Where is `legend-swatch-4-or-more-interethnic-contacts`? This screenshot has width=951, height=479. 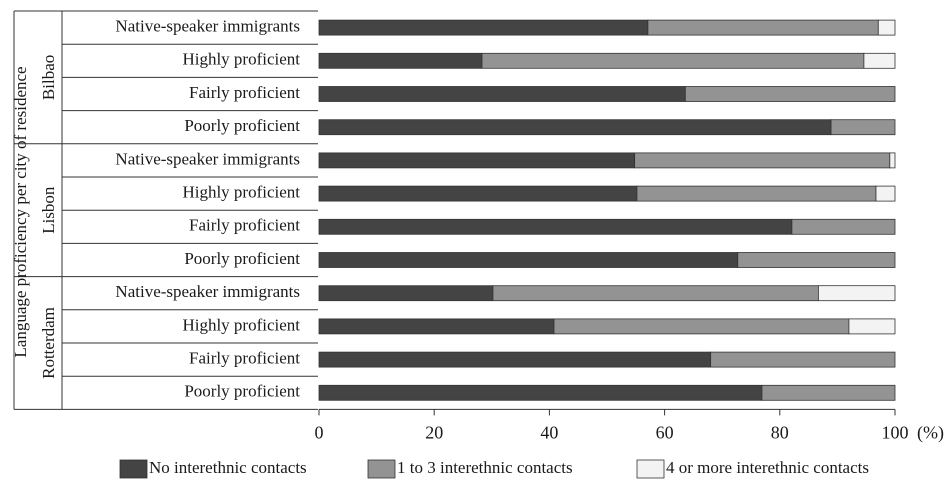 legend-swatch-4-or-more-interethnic-contacts is located at coordinates (650, 469).